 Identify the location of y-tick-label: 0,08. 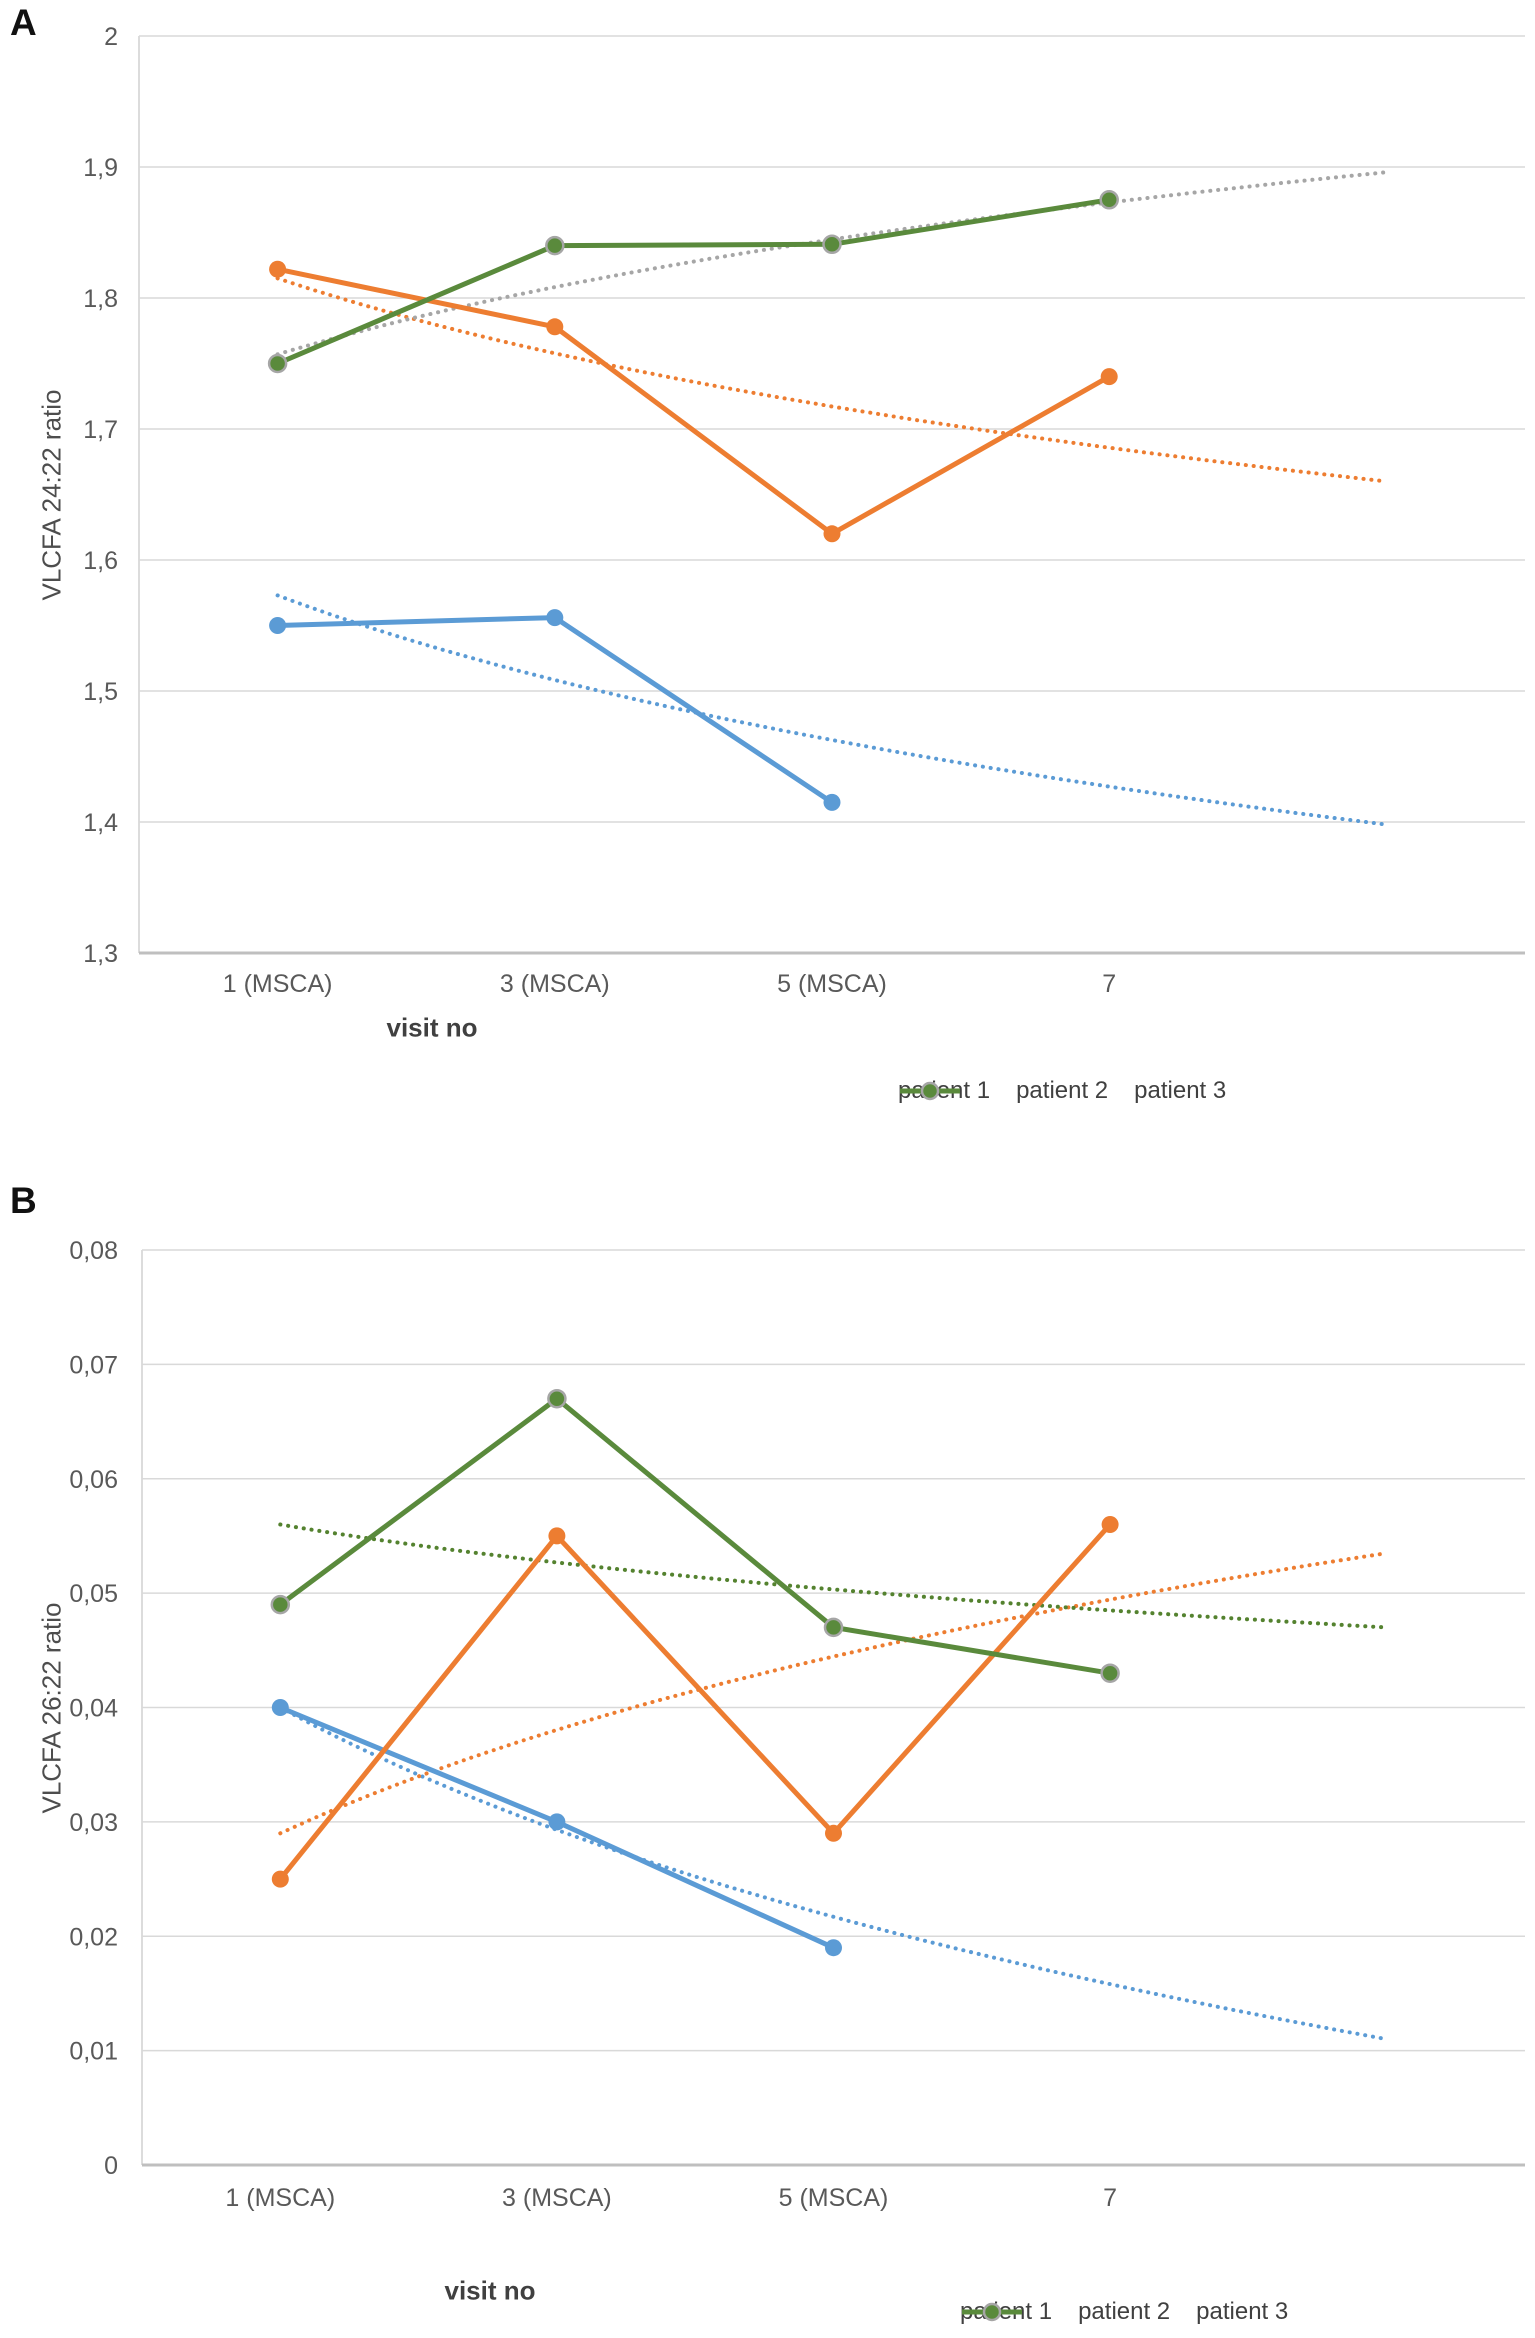
(93, 1251).